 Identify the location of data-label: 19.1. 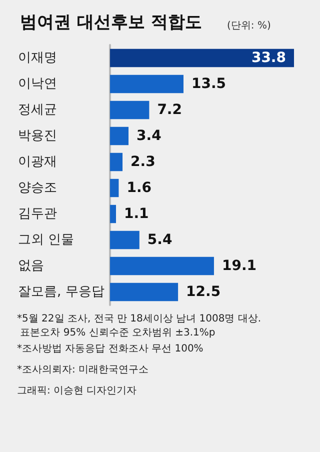
(239, 266).